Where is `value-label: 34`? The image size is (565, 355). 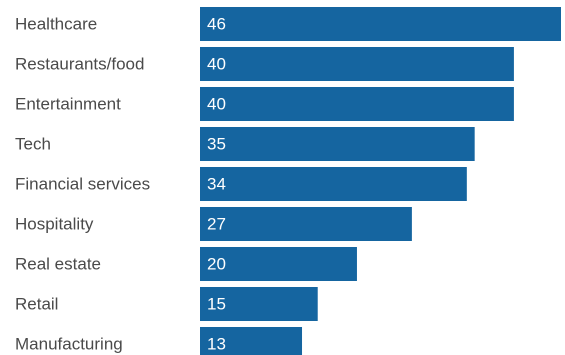 value-label: 34 is located at coordinates (216, 184).